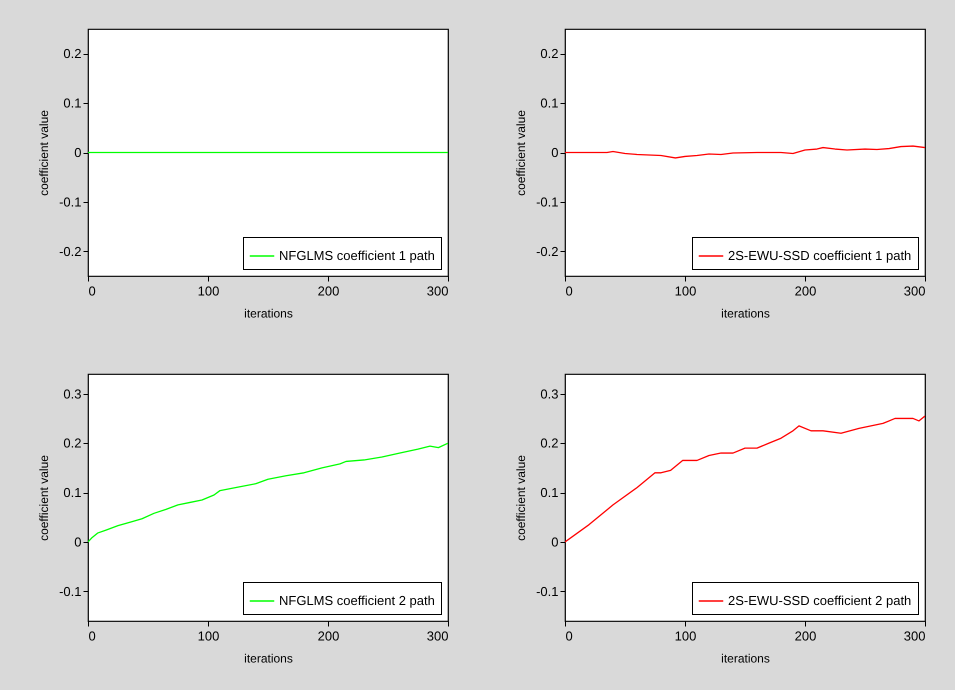 The height and width of the screenshot is (690, 955). Describe the element at coordinates (357, 600) in the screenshot. I see `legend-label: NFGLMS coefficient 2 path` at that location.